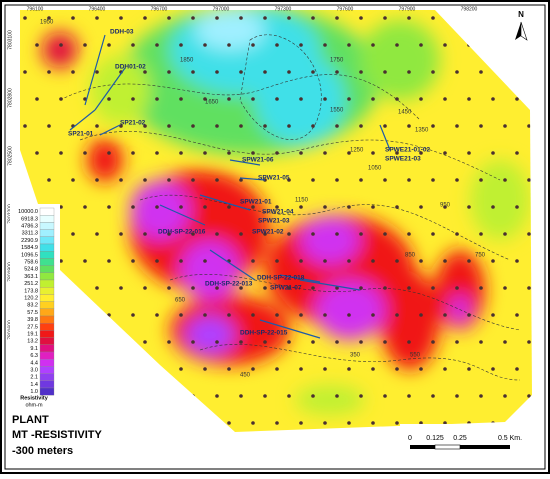 The image size is (550, 479). What do you see at coordinates (410, 256) in the screenshot?
I see `contour-label: 850` at bounding box center [410, 256].